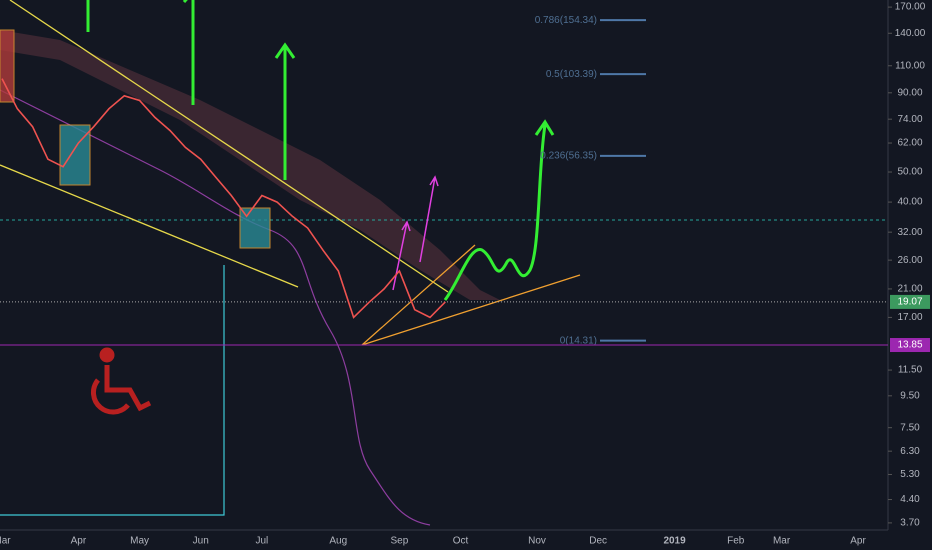  I want to click on fib-label: 0.5(103.39), so click(571, 74).